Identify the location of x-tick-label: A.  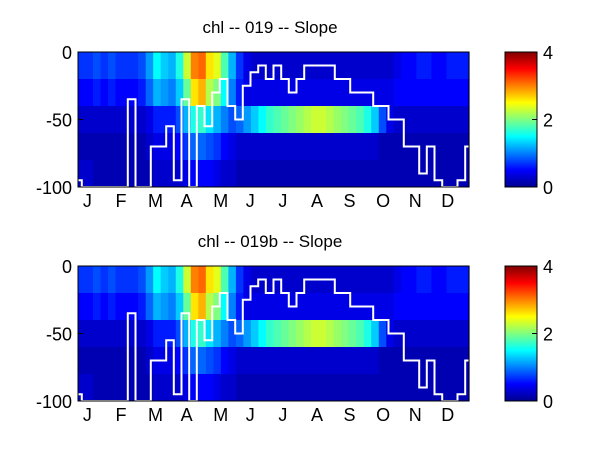
(317, 415).